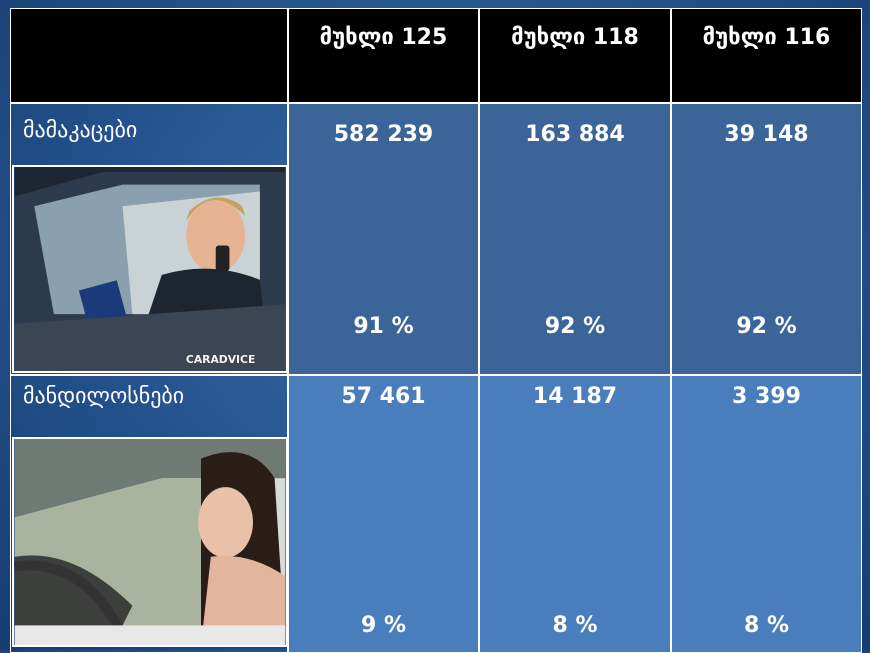  What do you see at coordinates (383, 326) in the screenshot?
I see `percent: 91 %` at bounding box center [383, 326].